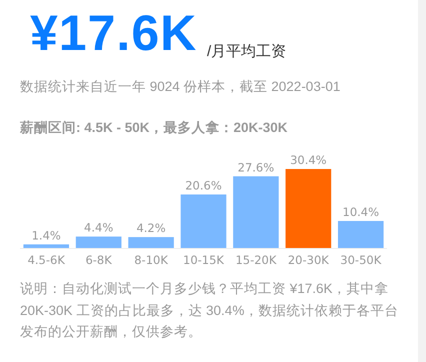 This screenshot has height=362, width=426. Describe the element at coordinates (309, 260) in the screenshot. I see `x-tick-label: 20-30K` at that location.